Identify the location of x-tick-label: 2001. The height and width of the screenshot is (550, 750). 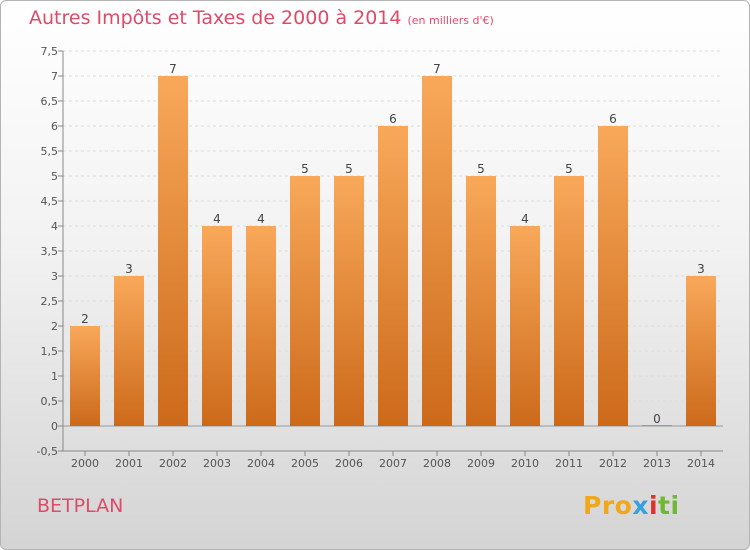
(129, 463).